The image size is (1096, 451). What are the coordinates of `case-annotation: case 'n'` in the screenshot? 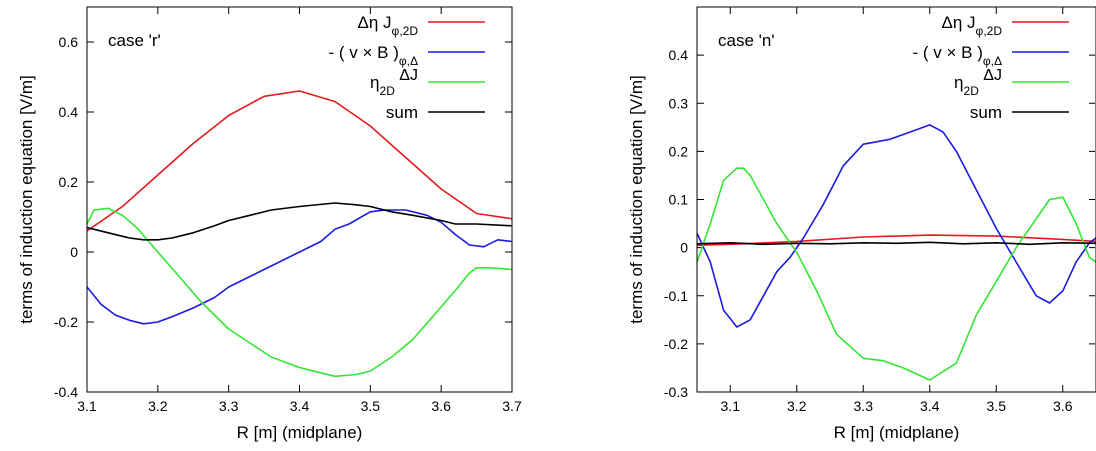 It's located at (746, 40).